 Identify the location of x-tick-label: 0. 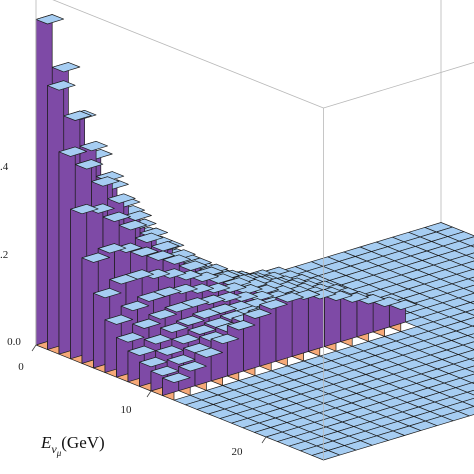
(21, 367).